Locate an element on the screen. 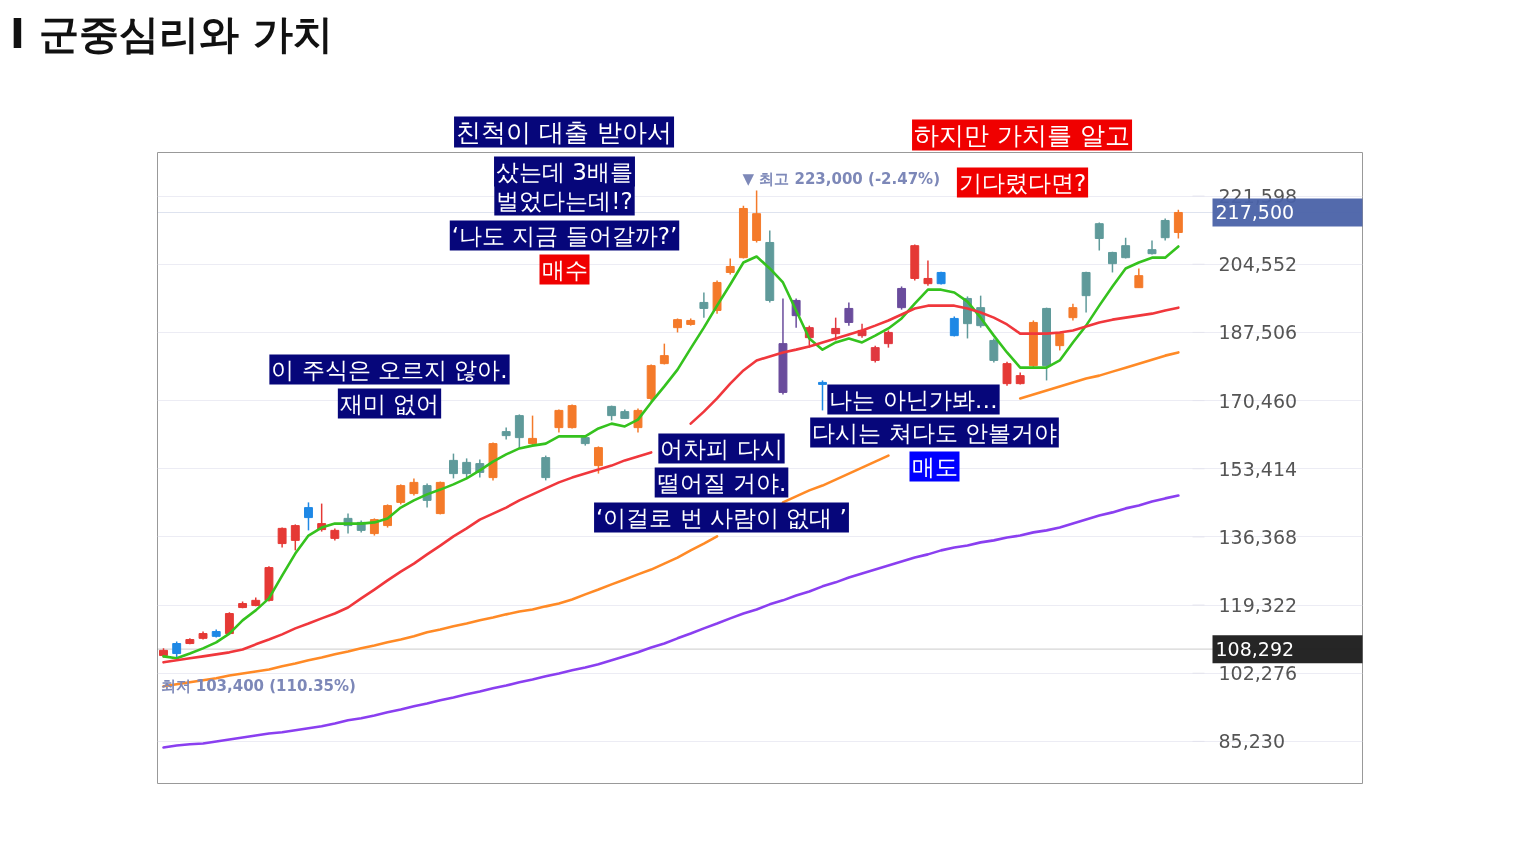  y-tick-label: 204,552 is located at coordinates (1258, 264).